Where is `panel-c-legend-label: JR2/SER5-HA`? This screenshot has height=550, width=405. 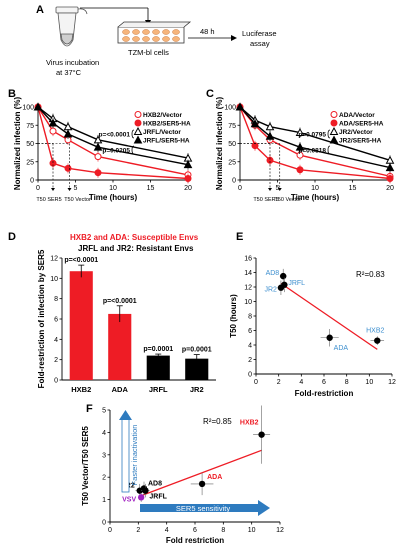 panel-c-legend-label: JR2/SER5-HA is located at coordinates (360, 141).